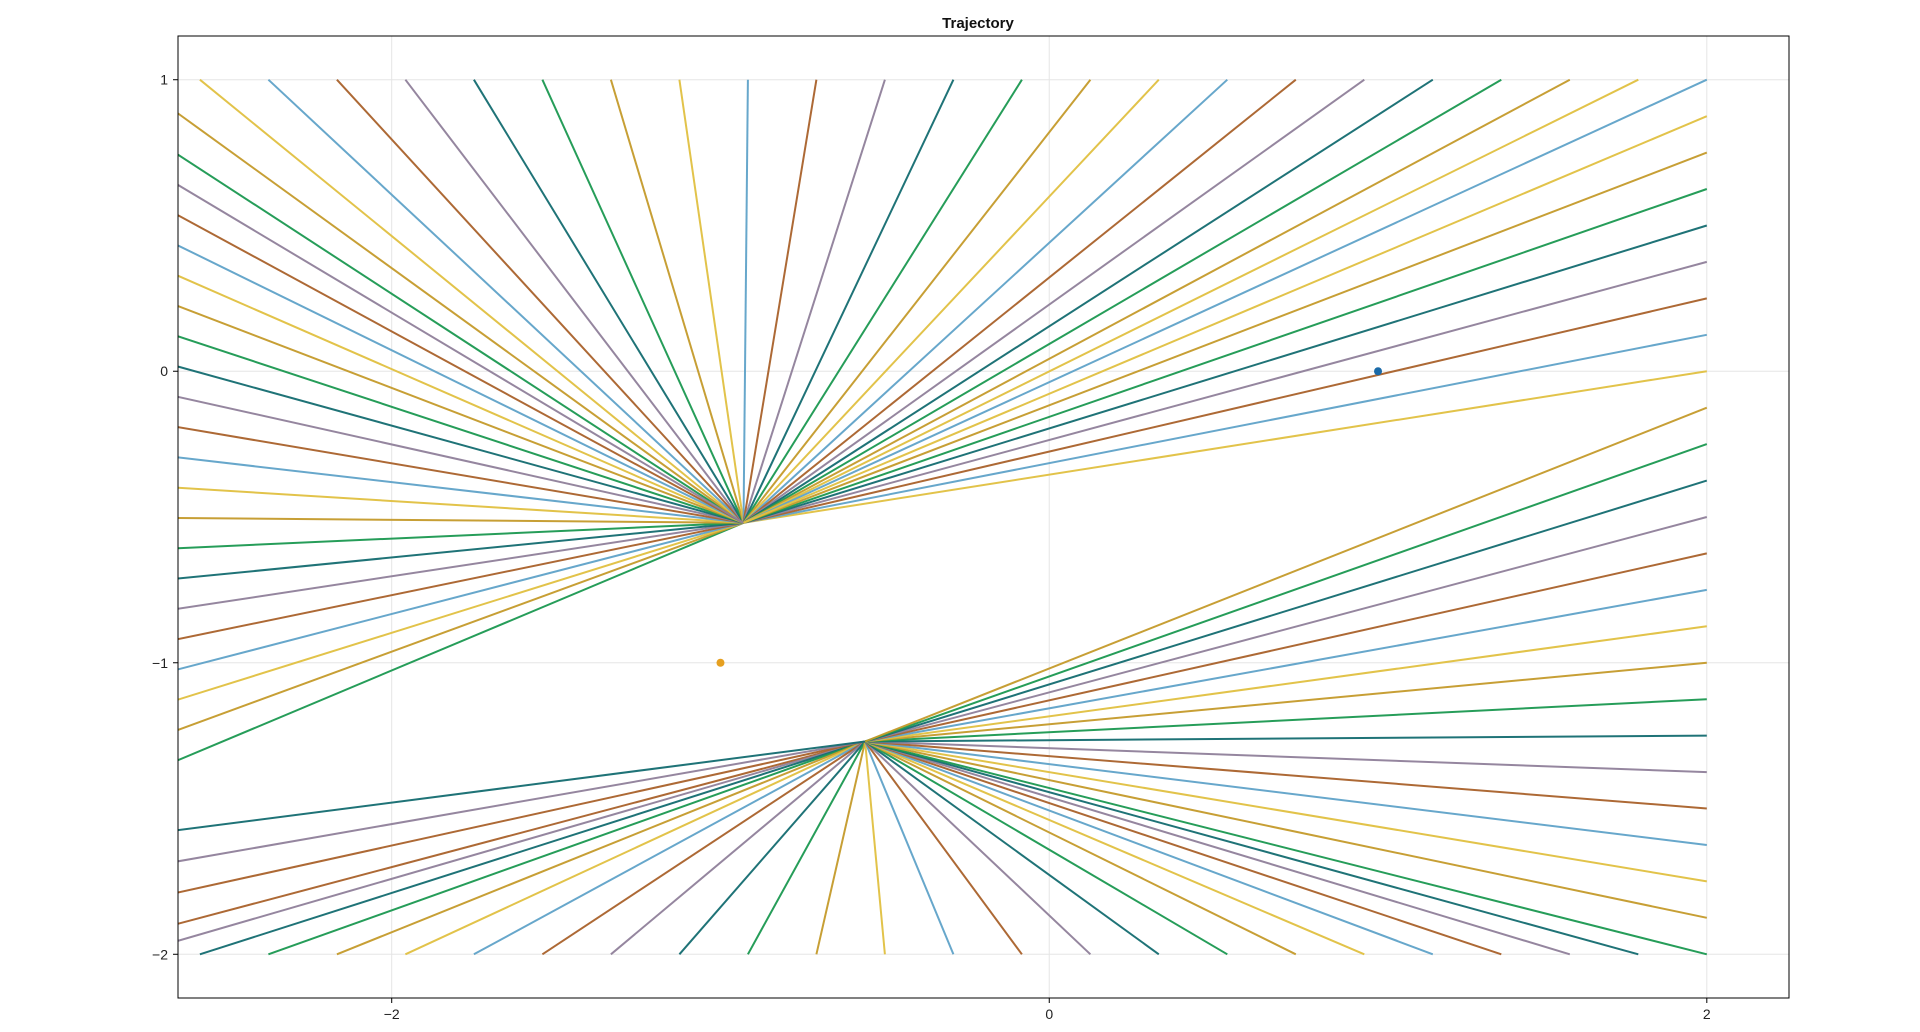 The width and height of the screenshot is (1920, 1032). I want to click on y-tick-label: −2, so click(160, 954).